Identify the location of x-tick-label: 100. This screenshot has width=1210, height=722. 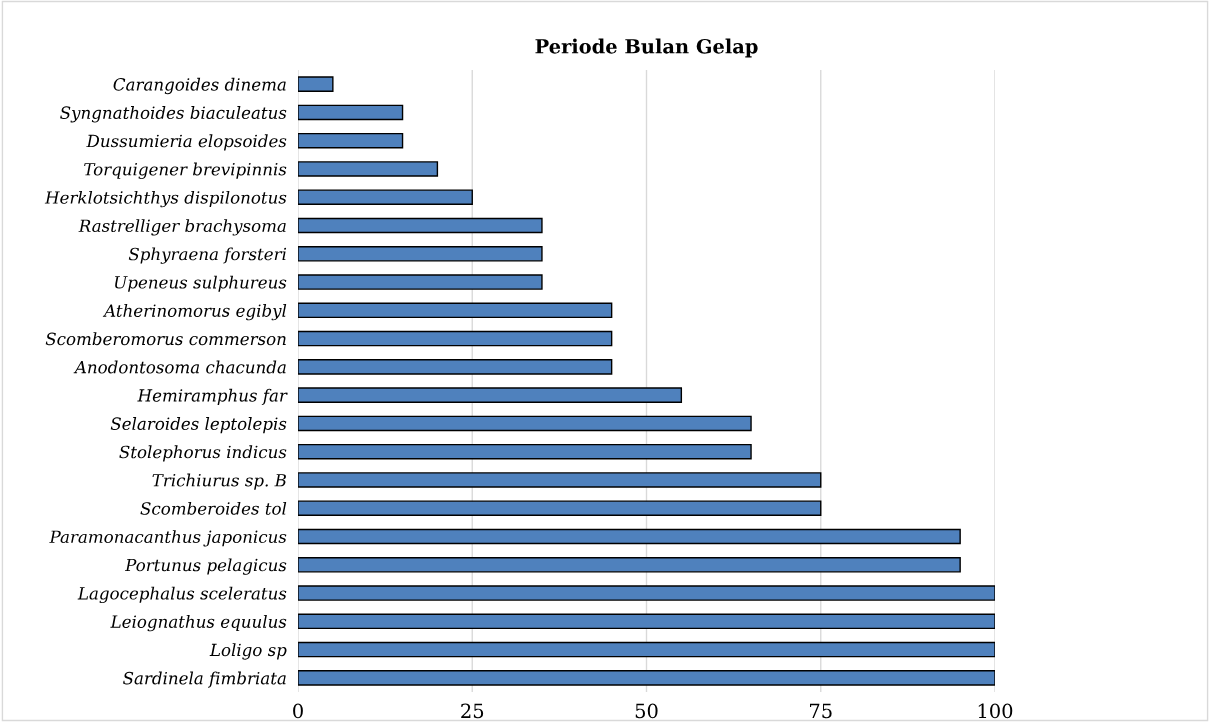
(995, 711).